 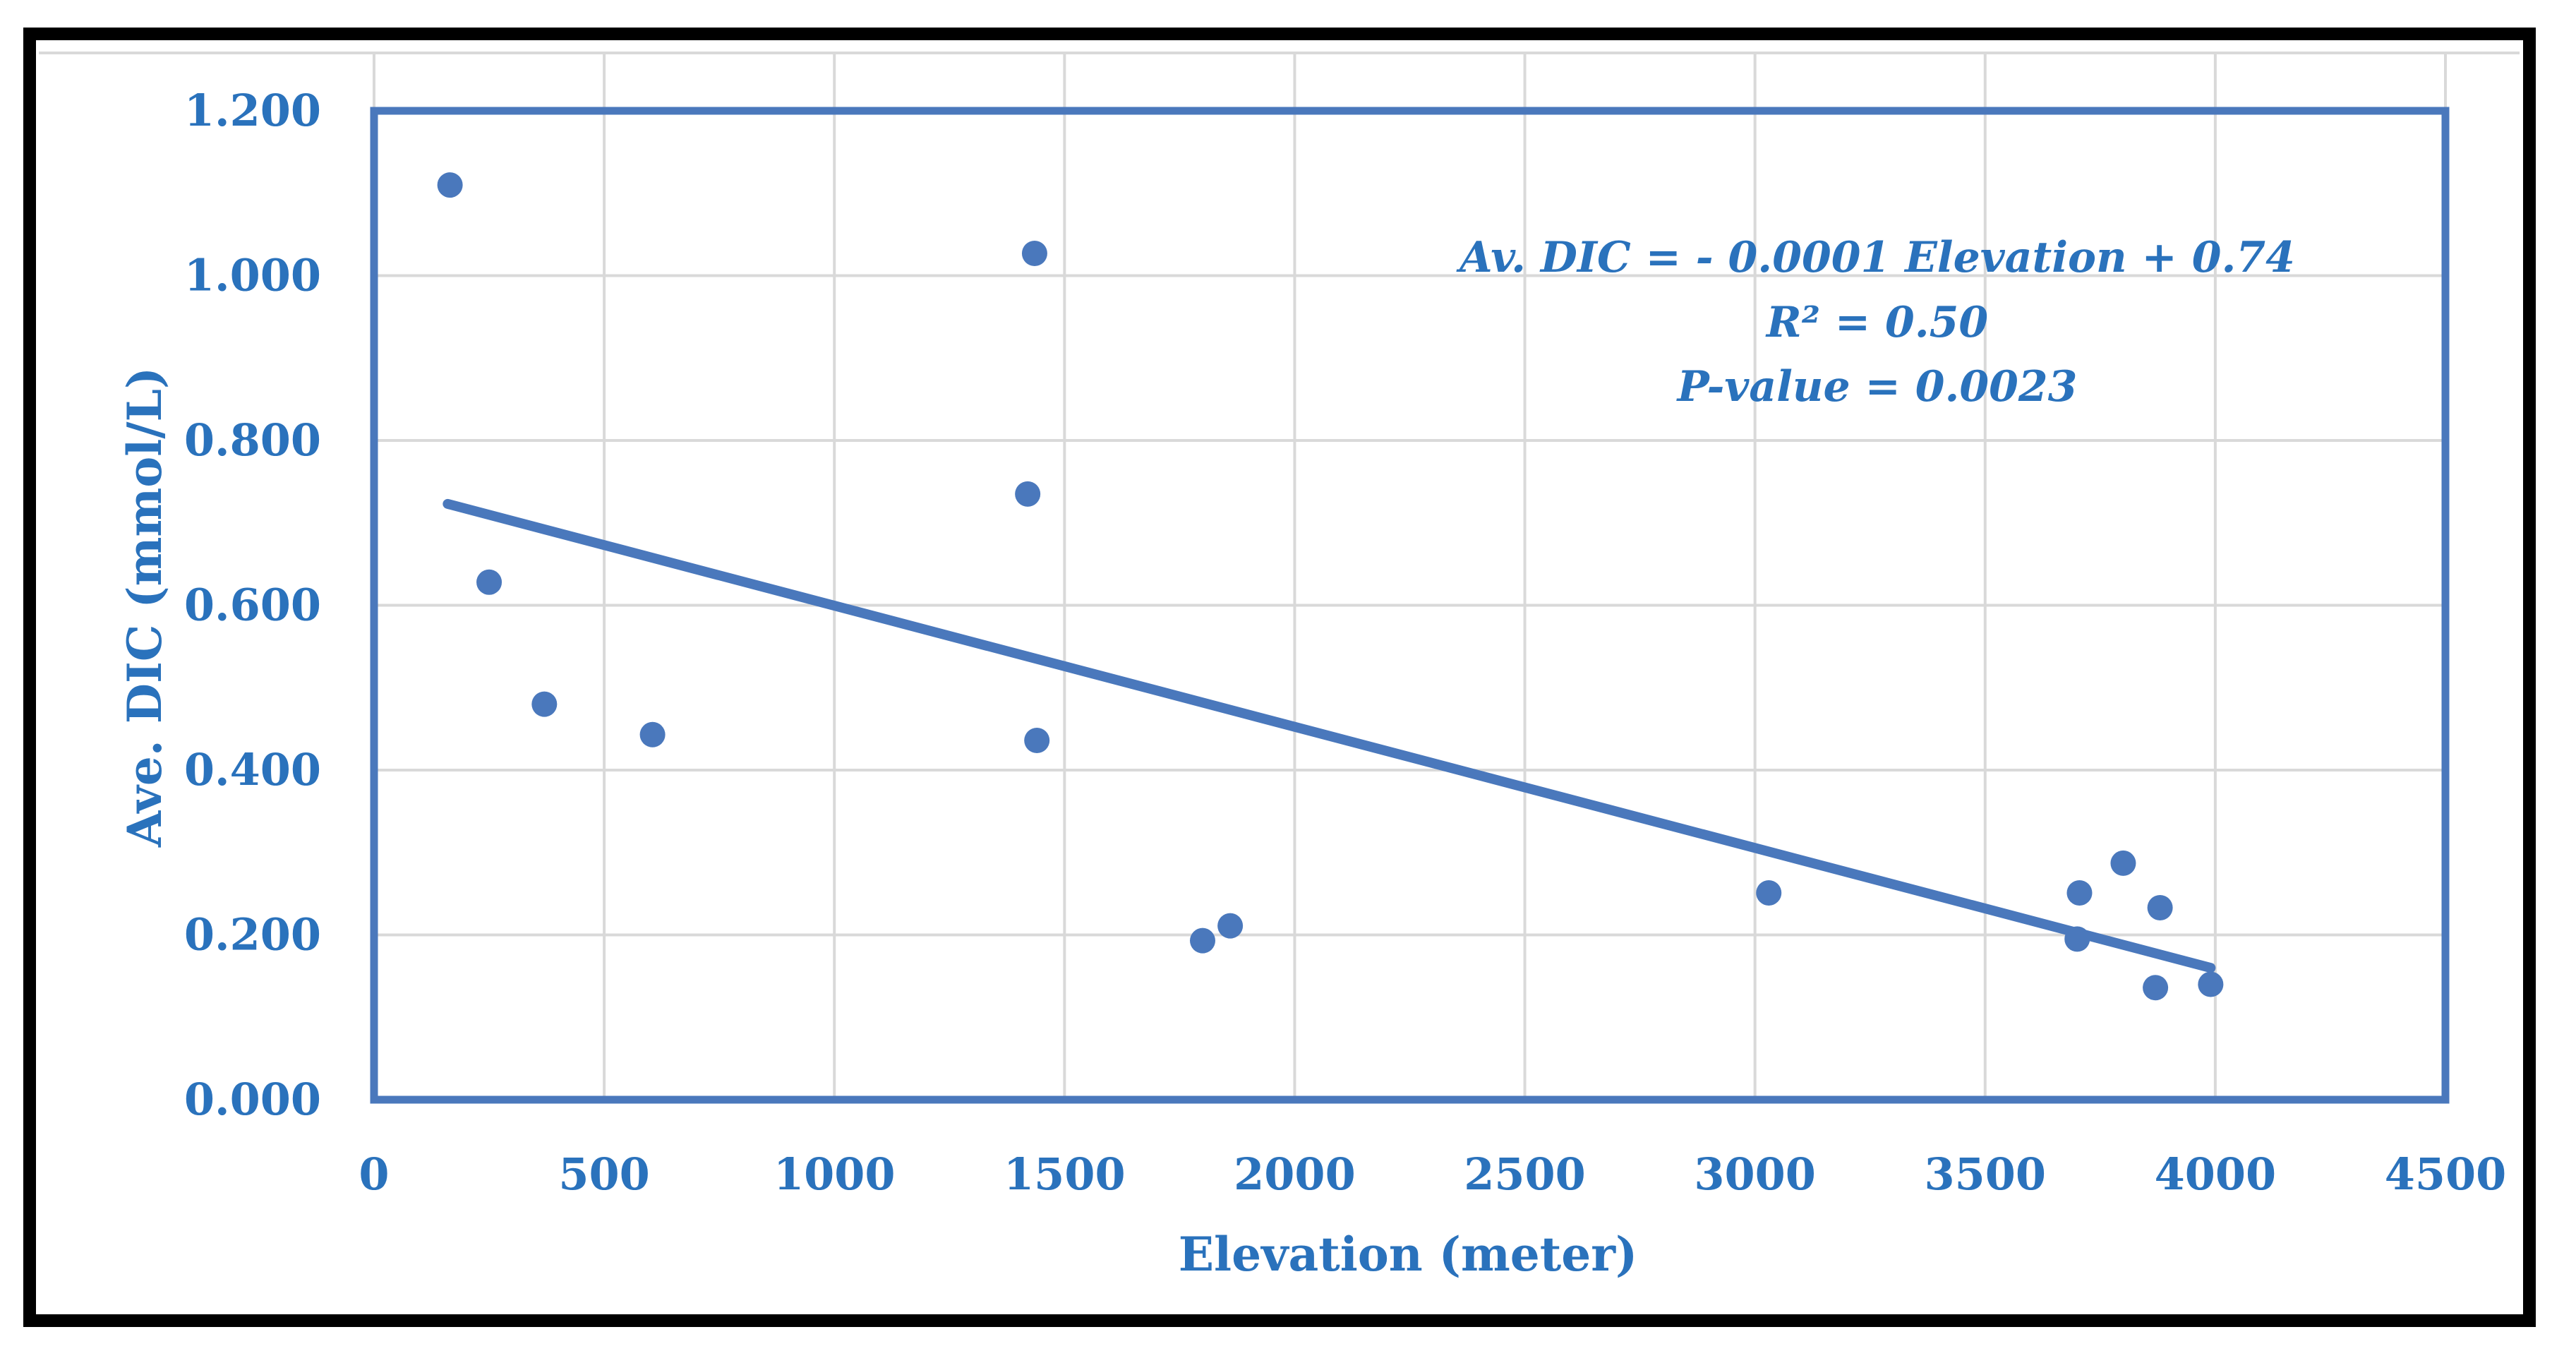 What do you see at coordinates (1755, 1174) in the screenshot?
I see `x-tick-label: 3000` at bounding box center [1755, 1174].